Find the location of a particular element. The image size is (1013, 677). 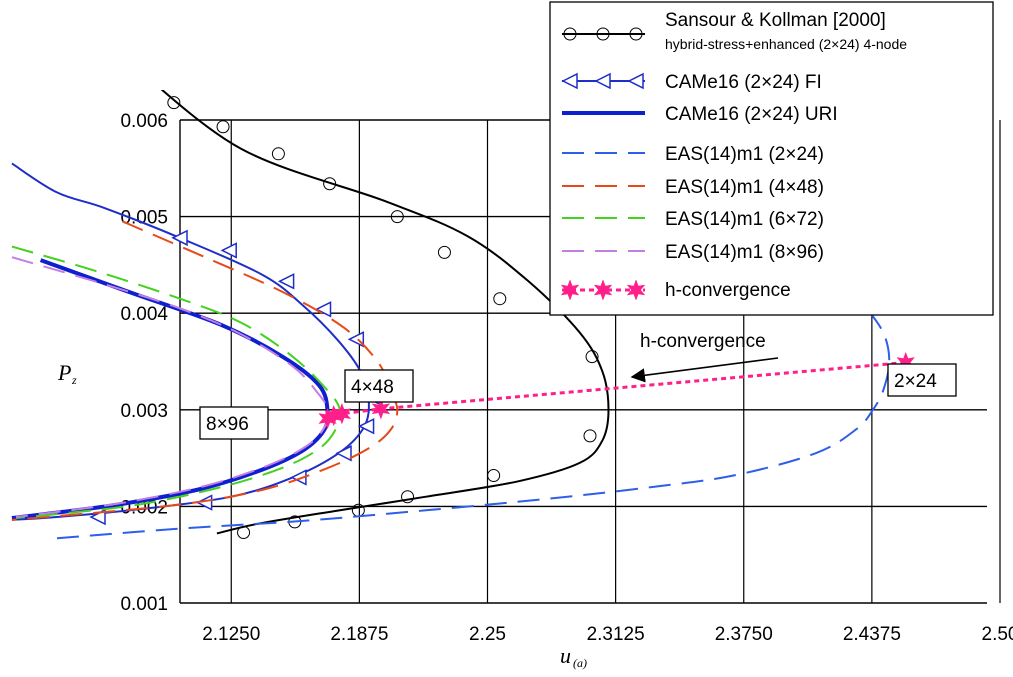

y-axis-title: P is located at coordinates (64, 372).